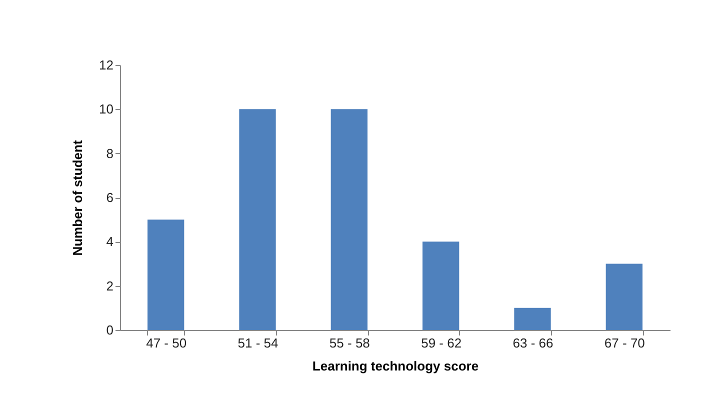 This screenshot has width=710, height=409. Describe the element at coordinates (106, 65) in the screenshot. I see `y-tick-label: 12` at that location.